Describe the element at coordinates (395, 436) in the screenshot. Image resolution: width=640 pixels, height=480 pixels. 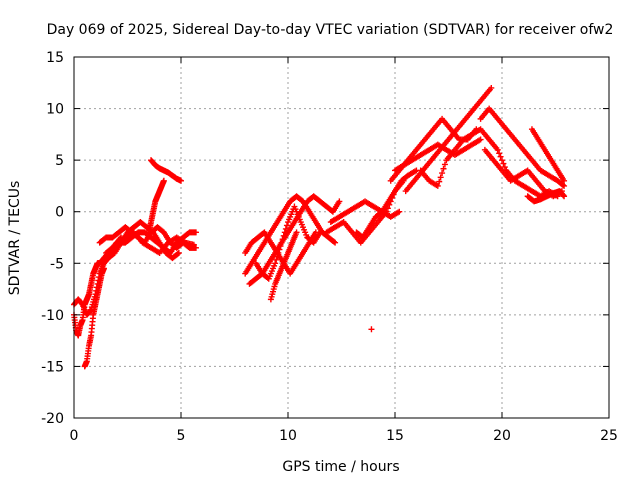
I see `x-tick-label: 15` at that location.